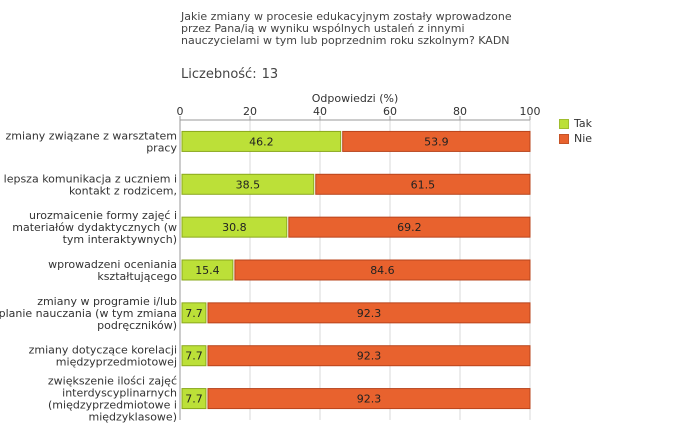 This screenshot has height=440, width=680. I want to click on x-tick-label: 0, so click(180, 111).